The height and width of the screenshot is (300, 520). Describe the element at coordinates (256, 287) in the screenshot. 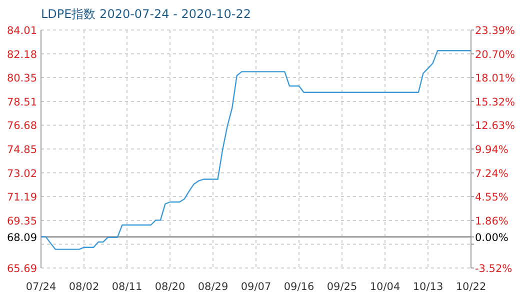

I see `x-tick-label: 09/07` at that location.